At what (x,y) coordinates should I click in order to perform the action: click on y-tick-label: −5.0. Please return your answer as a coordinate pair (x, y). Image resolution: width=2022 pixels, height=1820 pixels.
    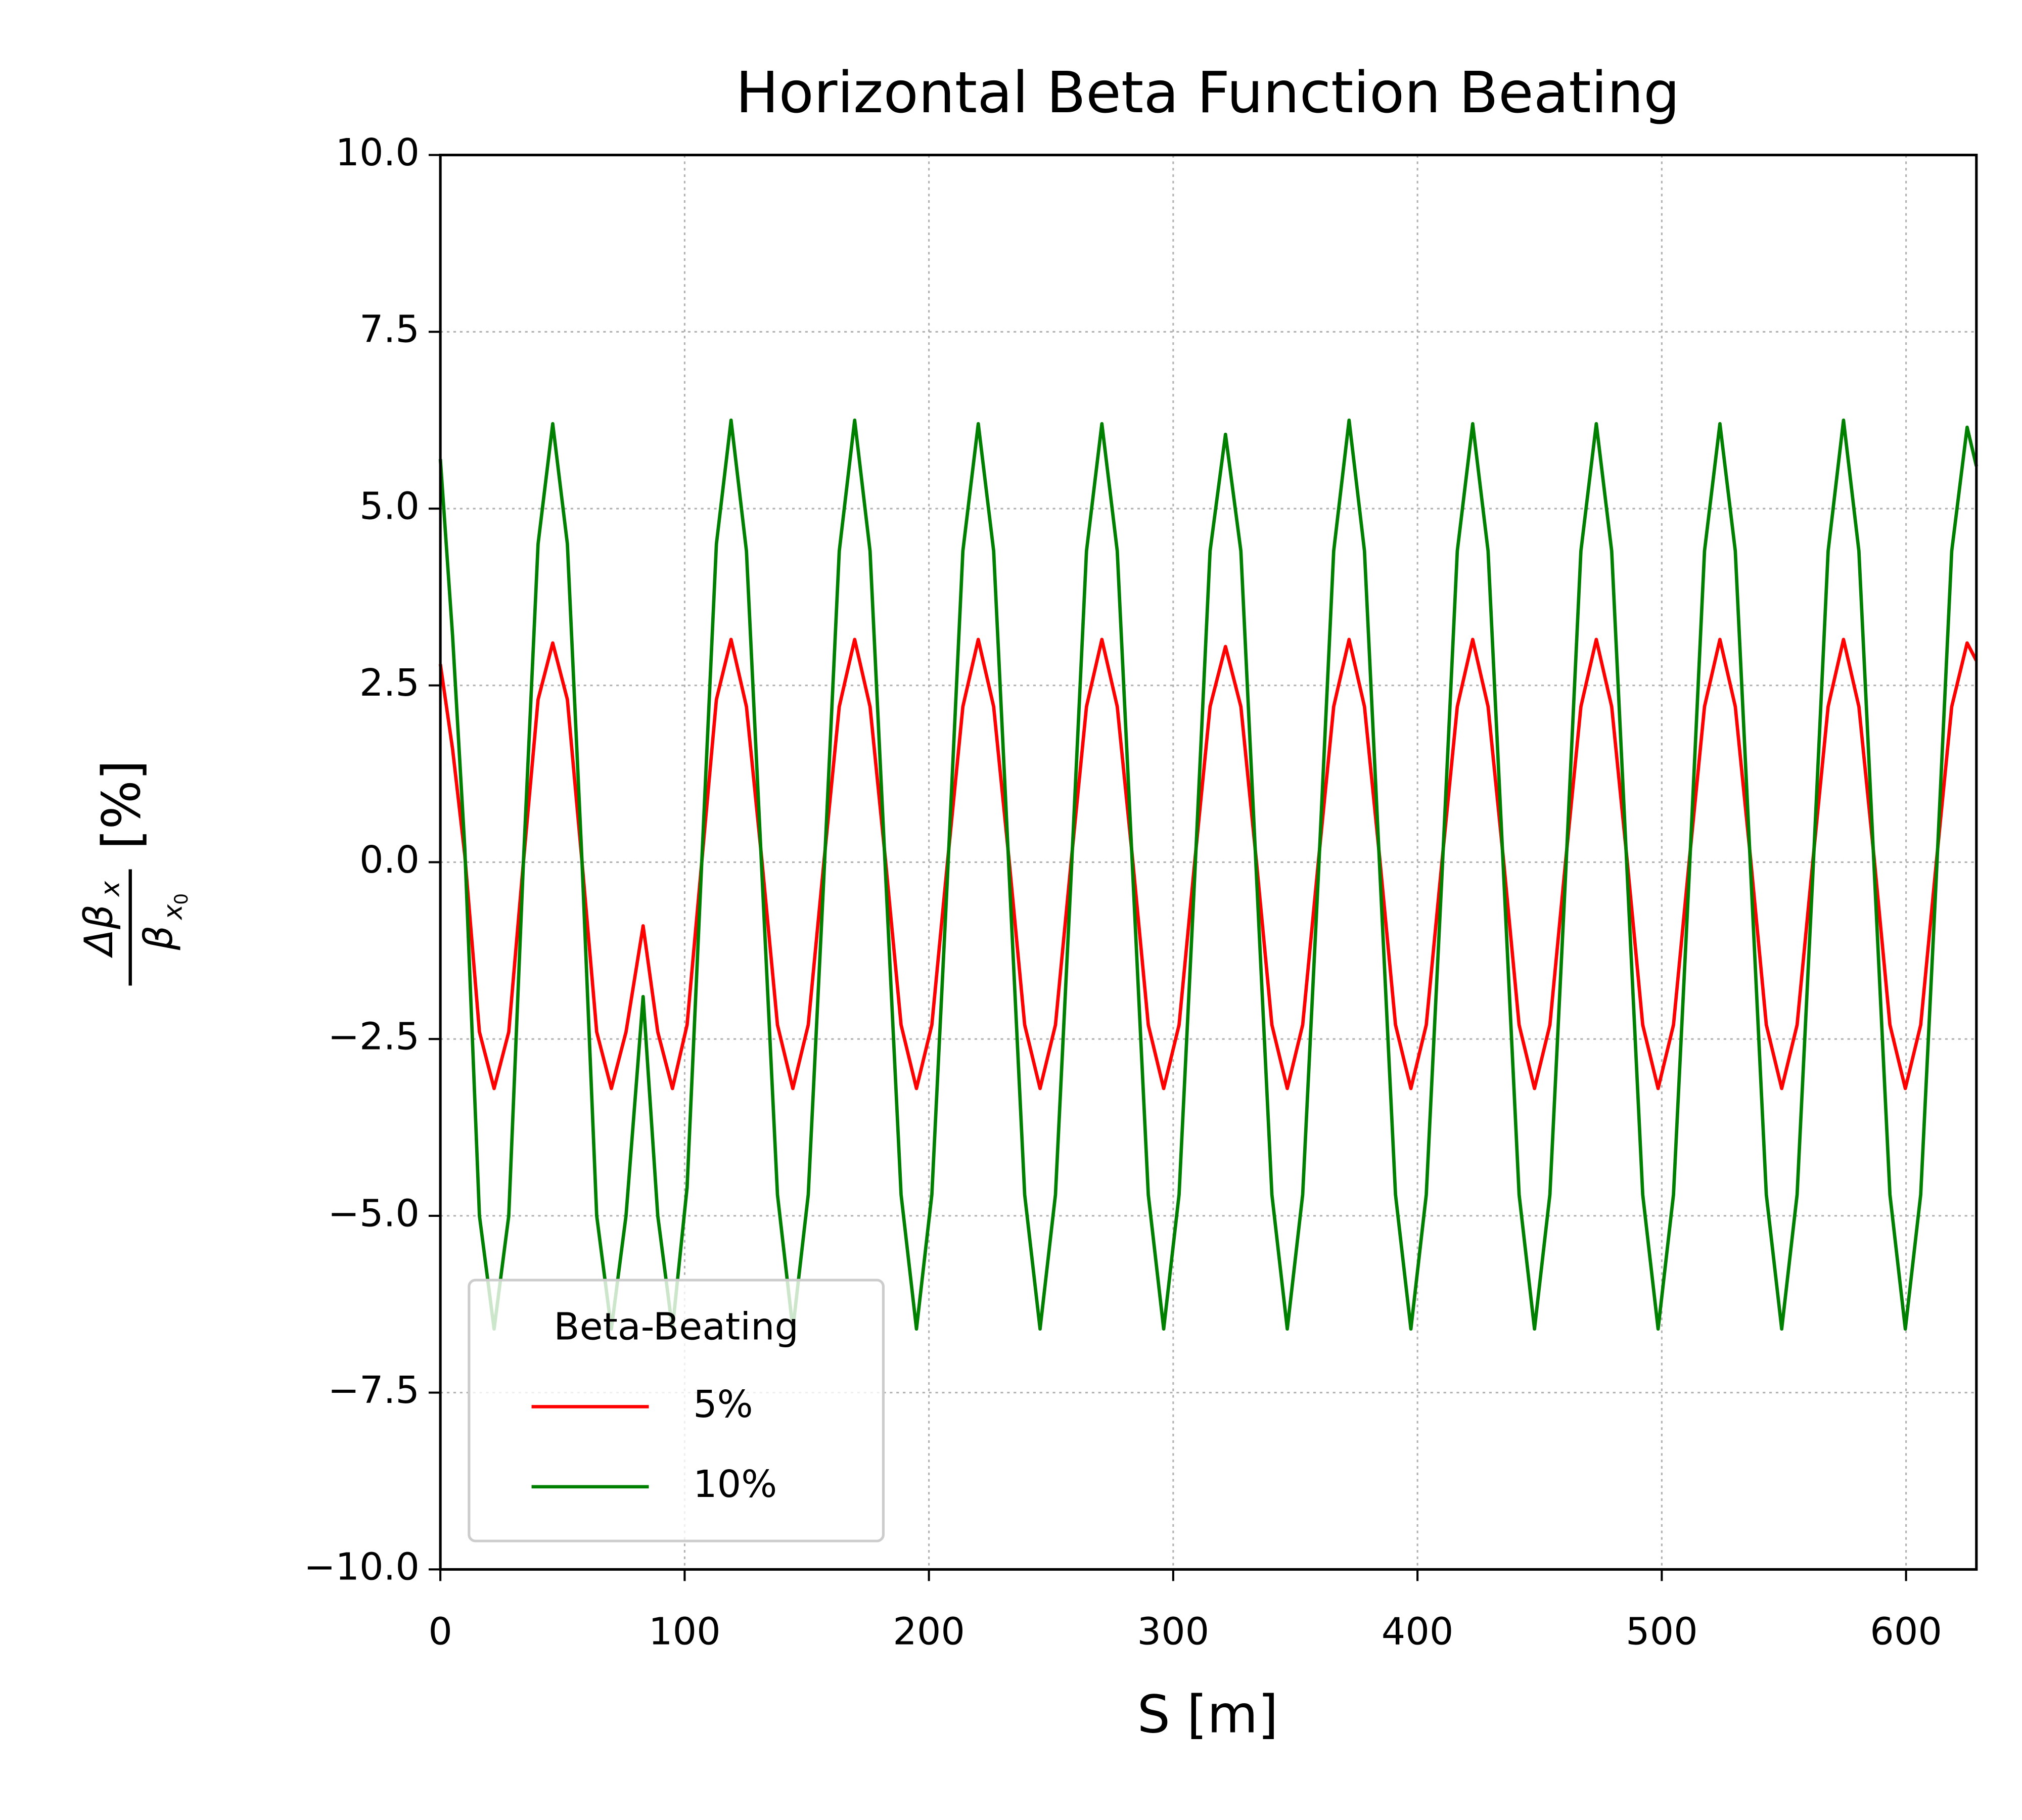
    Looking at the image, I should click on (373, 1214).